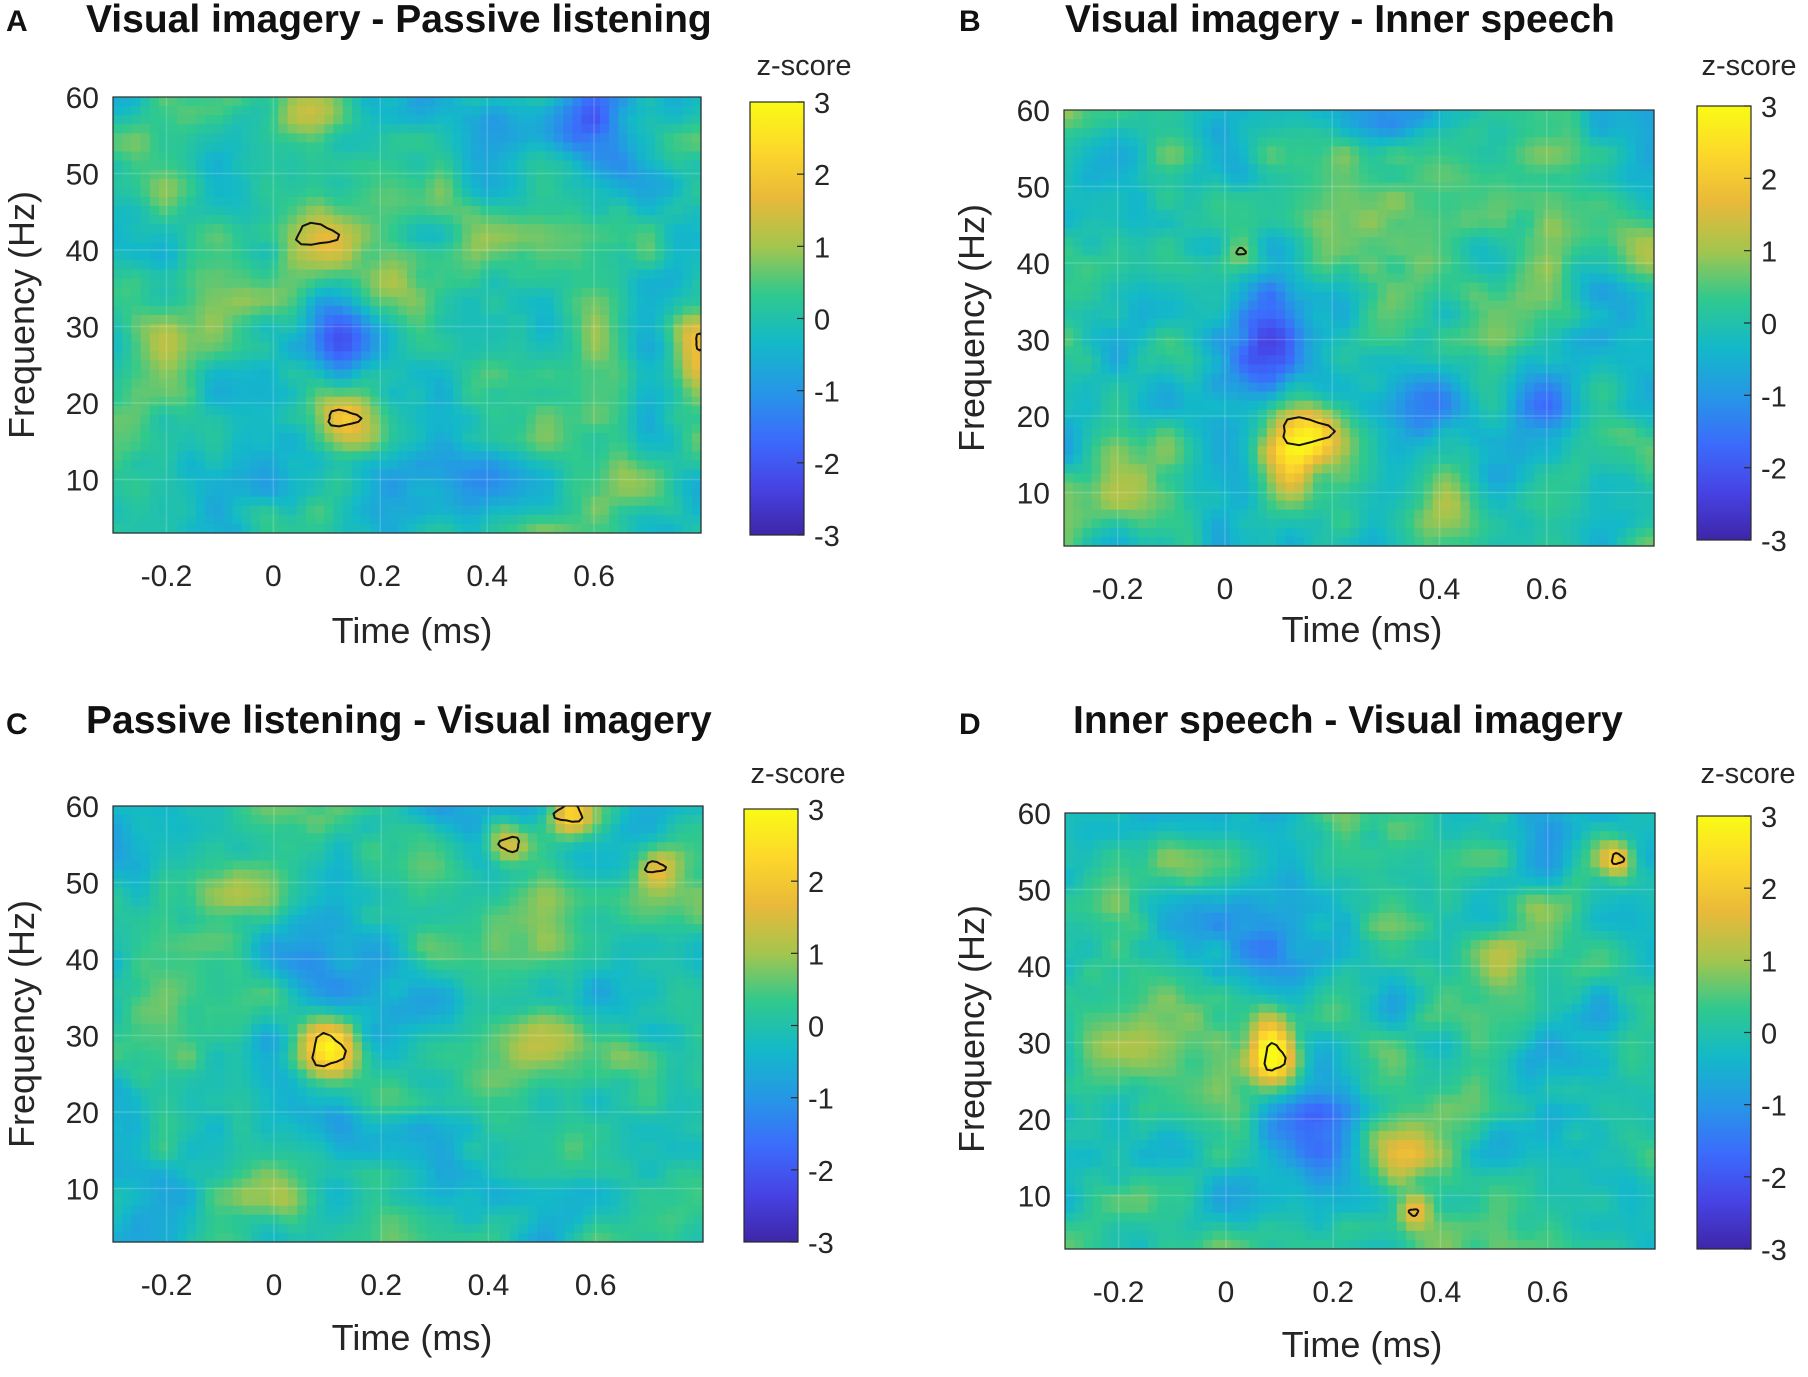  I want to click on y-tick-label: 20, so click(82, 404).